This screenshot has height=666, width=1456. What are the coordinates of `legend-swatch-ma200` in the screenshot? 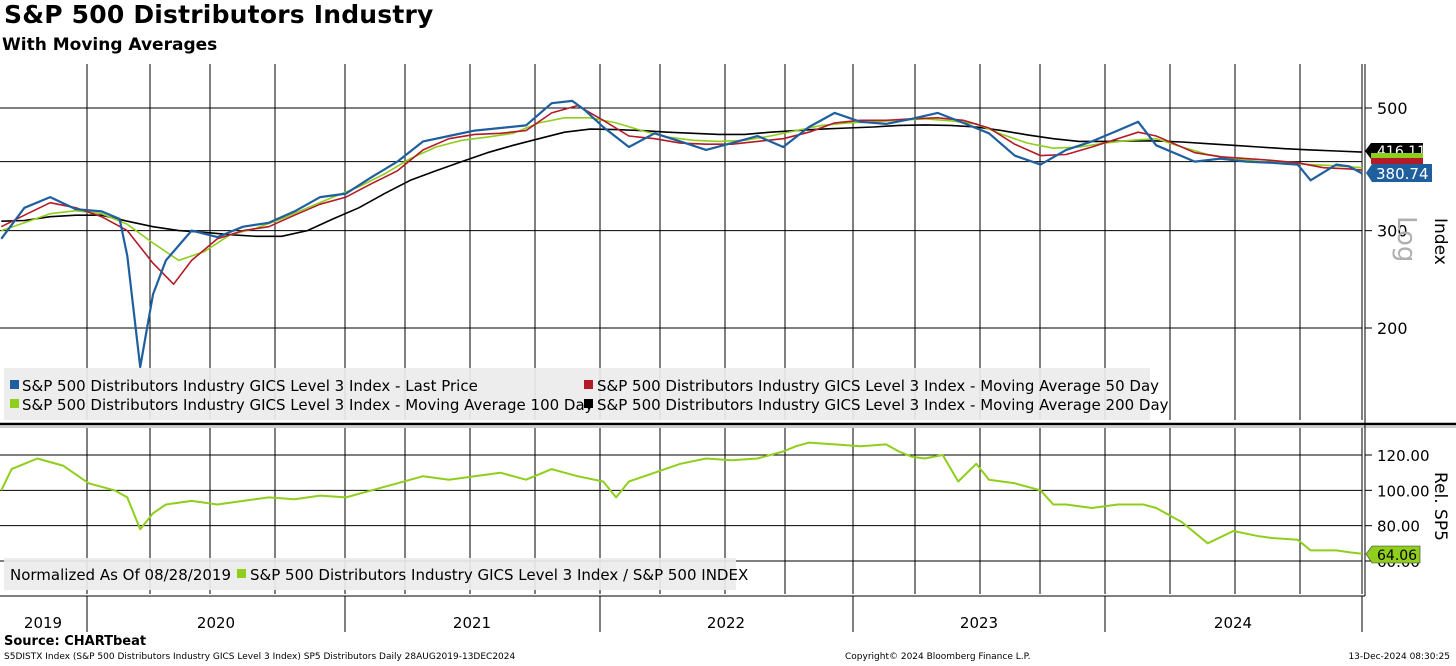 It's located at (588, 403).